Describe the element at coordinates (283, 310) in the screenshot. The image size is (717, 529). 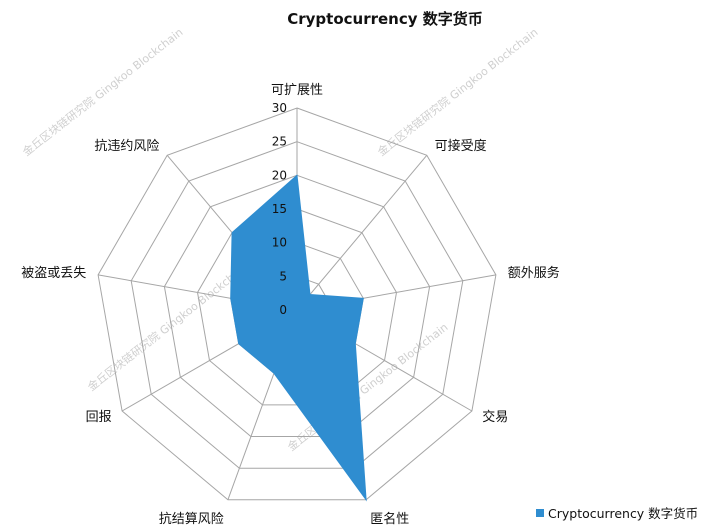
I see `radial-tick-label: 0` at that location.